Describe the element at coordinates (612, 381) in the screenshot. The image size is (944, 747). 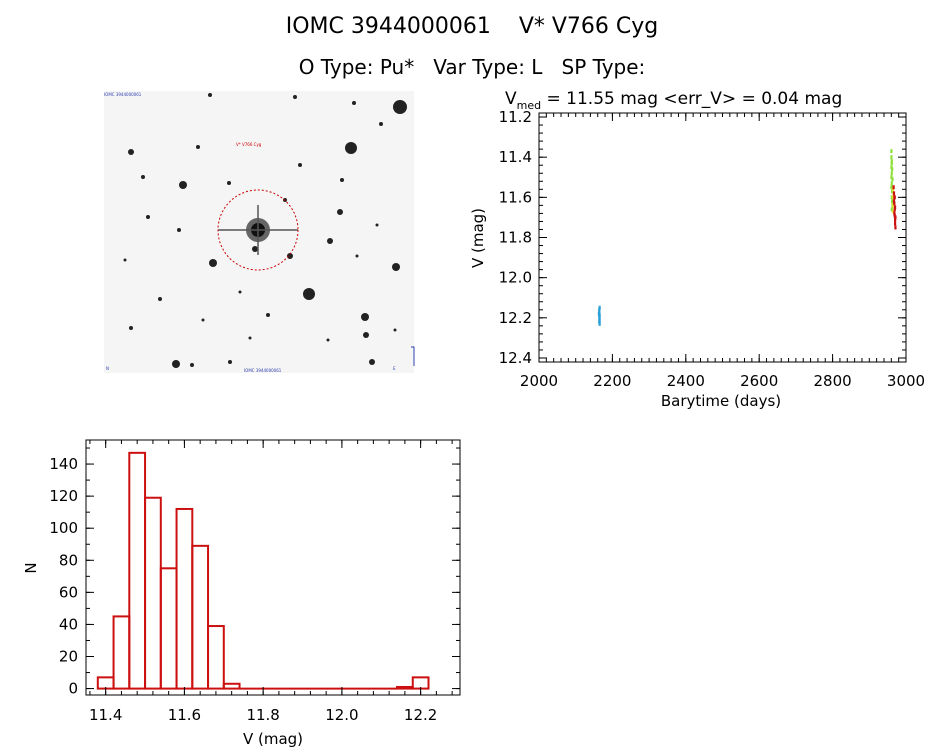
I see `lc-x-tick-label: 2200` at that location.